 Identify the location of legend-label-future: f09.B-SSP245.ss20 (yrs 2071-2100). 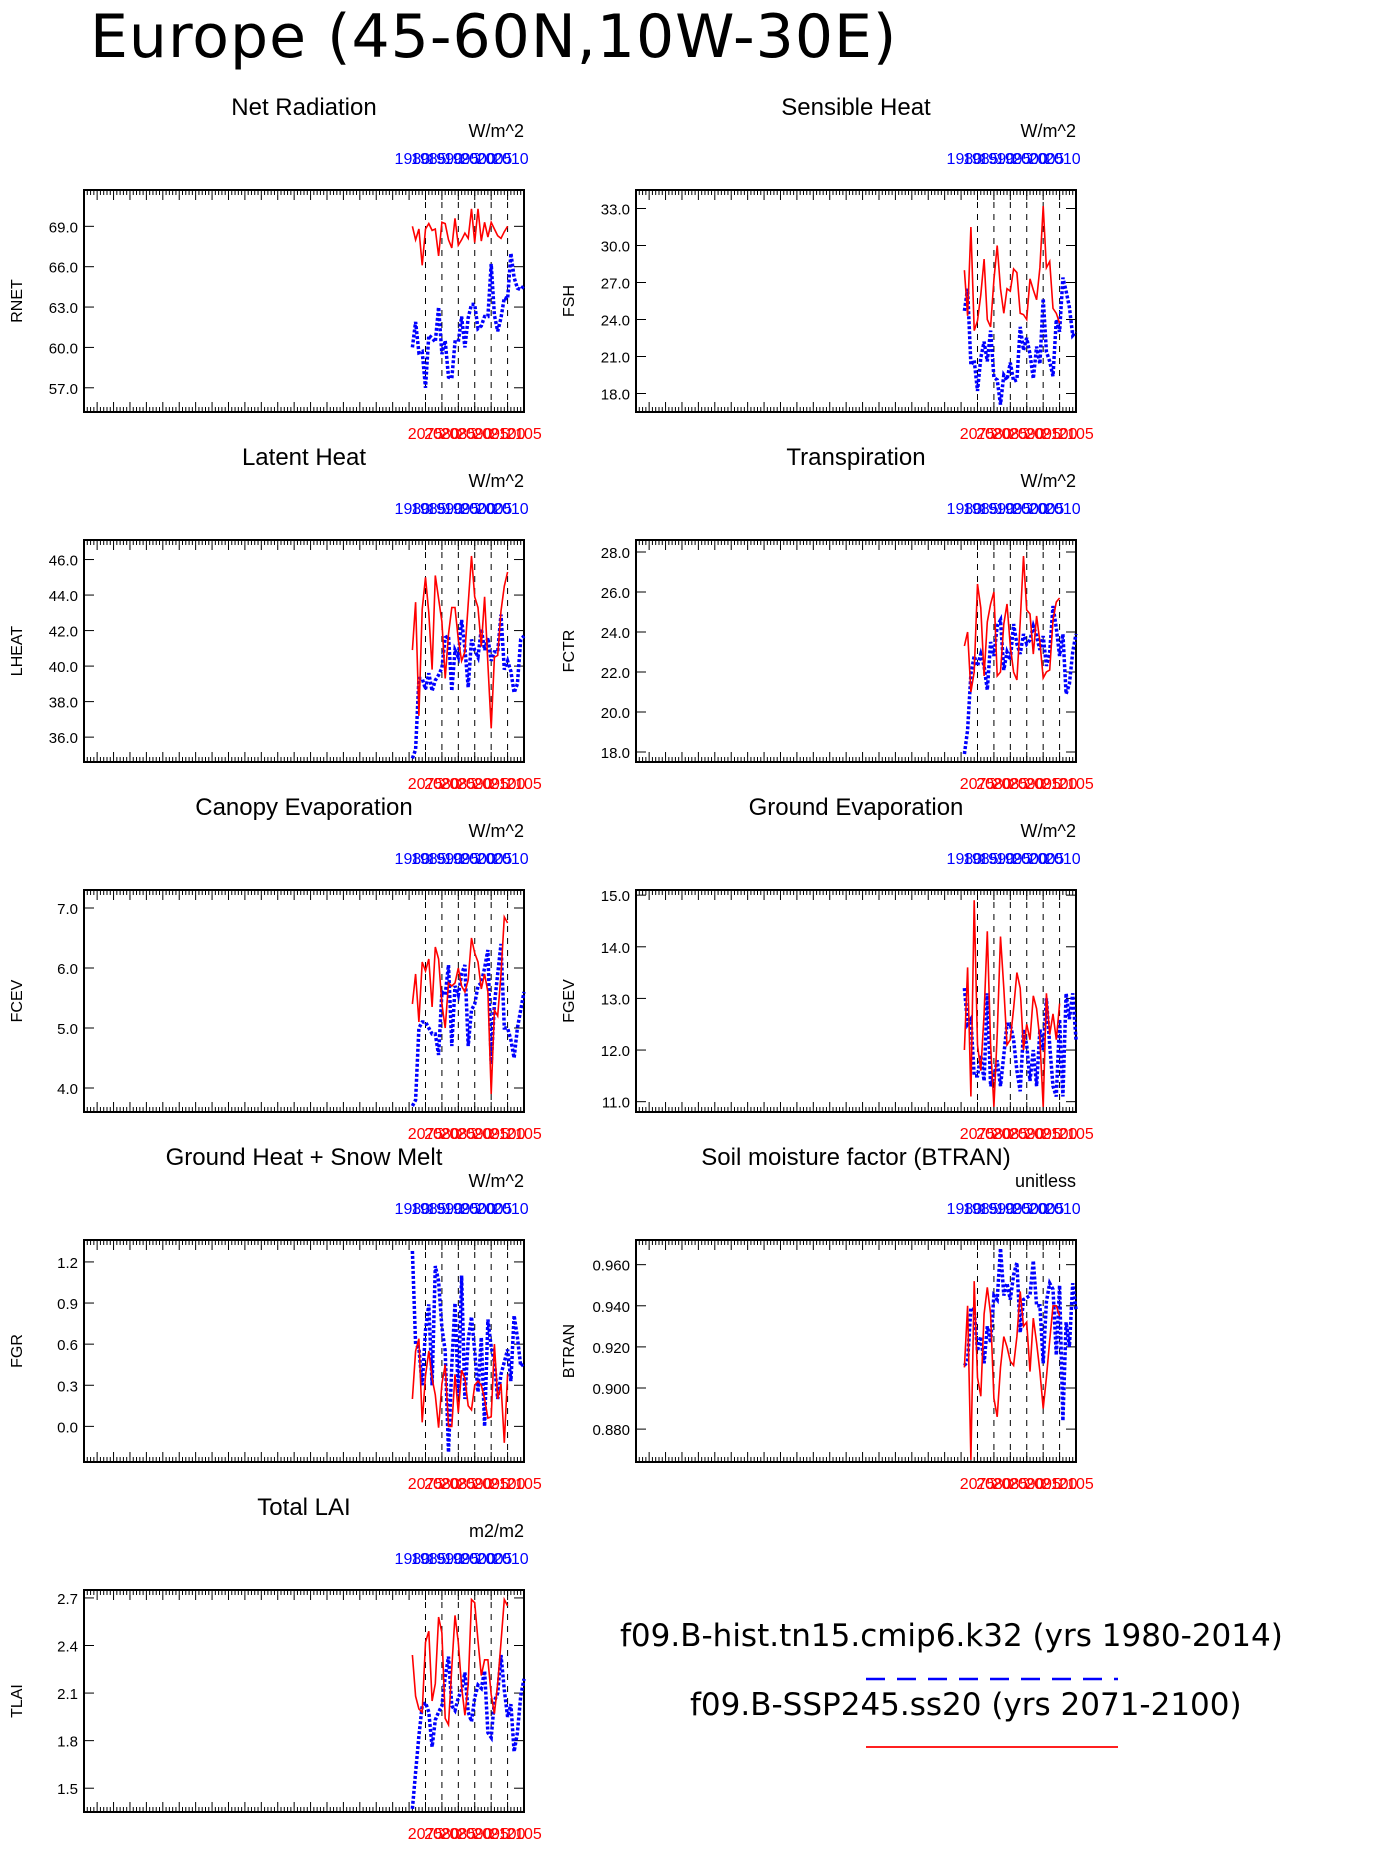
(966, 1705).